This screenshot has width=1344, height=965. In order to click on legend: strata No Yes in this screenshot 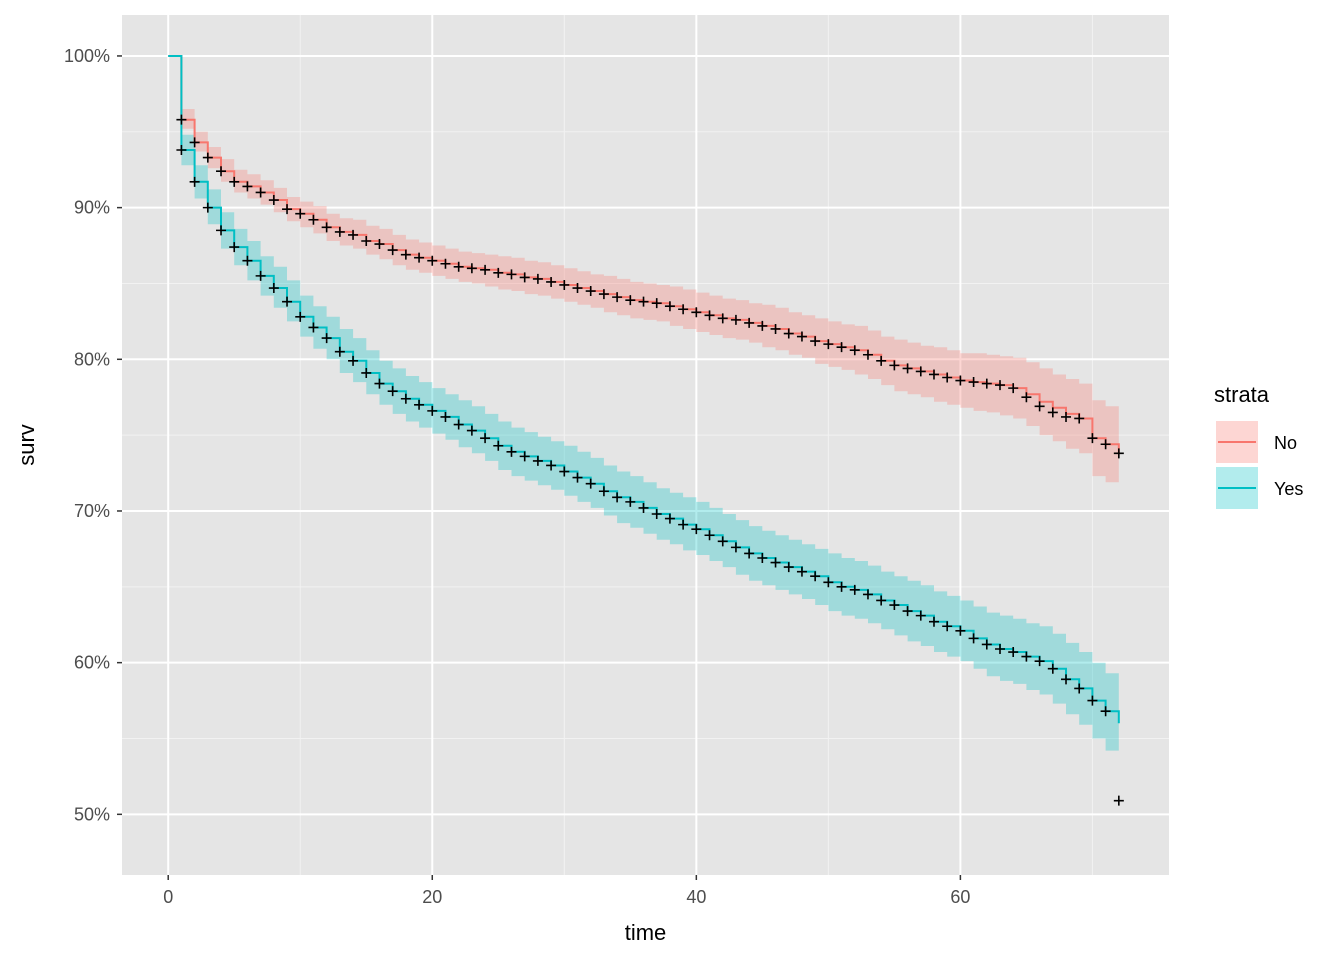, I will do `click(1258, 445)`.